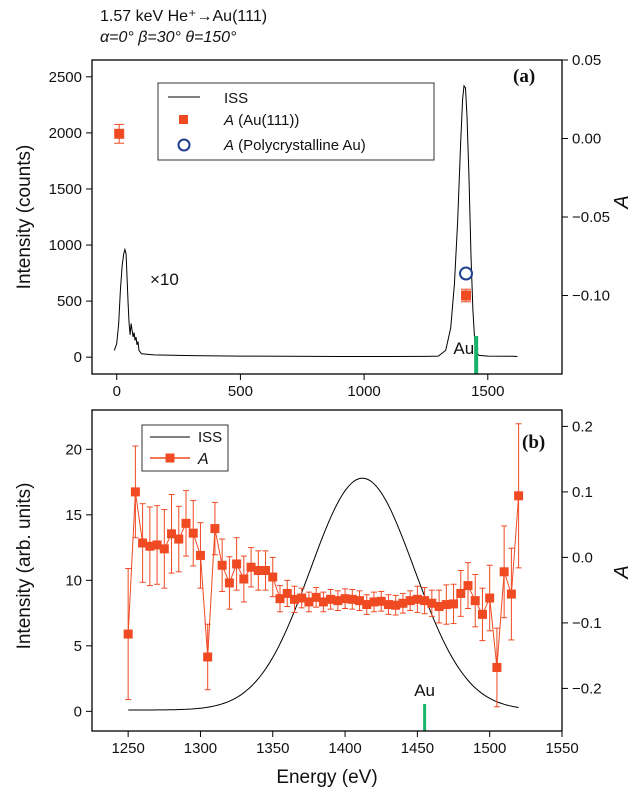  Describe the element at coordinates (117, 391) in the screenshot. I see `panel-a-xtick-label: 0` at that location.